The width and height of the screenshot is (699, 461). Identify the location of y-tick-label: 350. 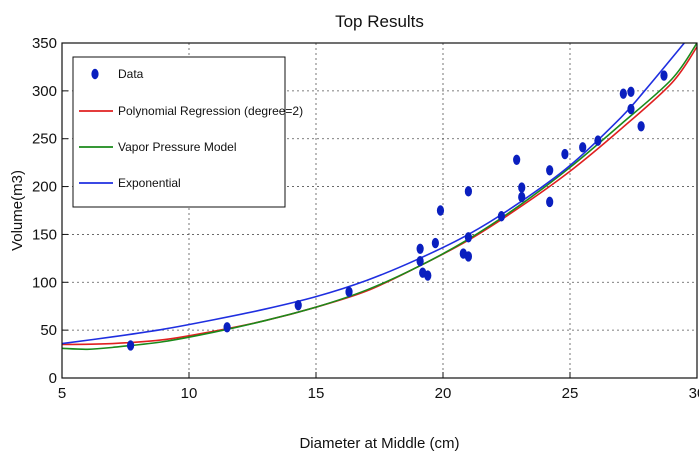
(44, 43).